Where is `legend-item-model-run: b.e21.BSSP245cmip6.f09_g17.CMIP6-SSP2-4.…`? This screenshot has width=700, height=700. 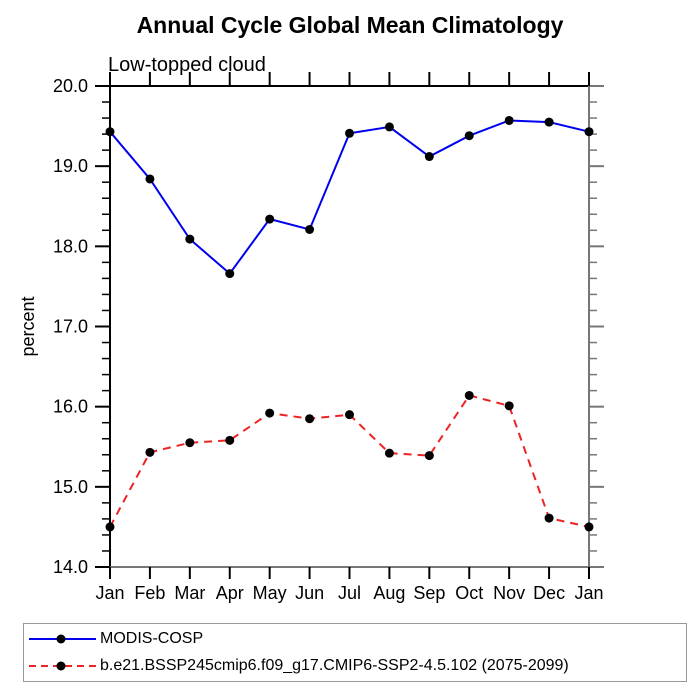 legend-item-model-run: b.e21.BSSP245cmip6.f09_g17.CMIP6-SSP2-4.… is located at coordinates (357, 666).